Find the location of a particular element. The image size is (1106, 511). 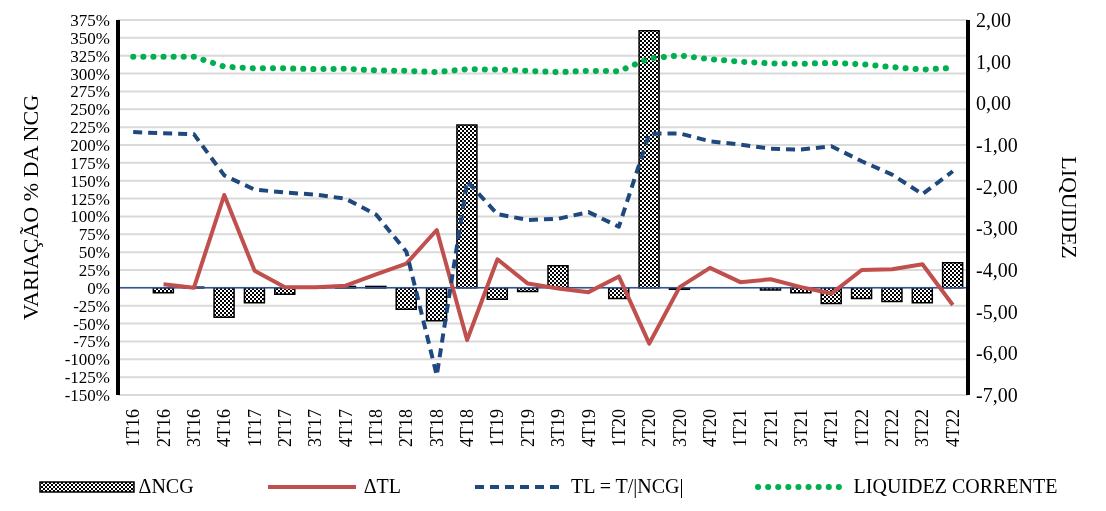

x-tick-label: 3T22 is located at coordinates (922, 428).